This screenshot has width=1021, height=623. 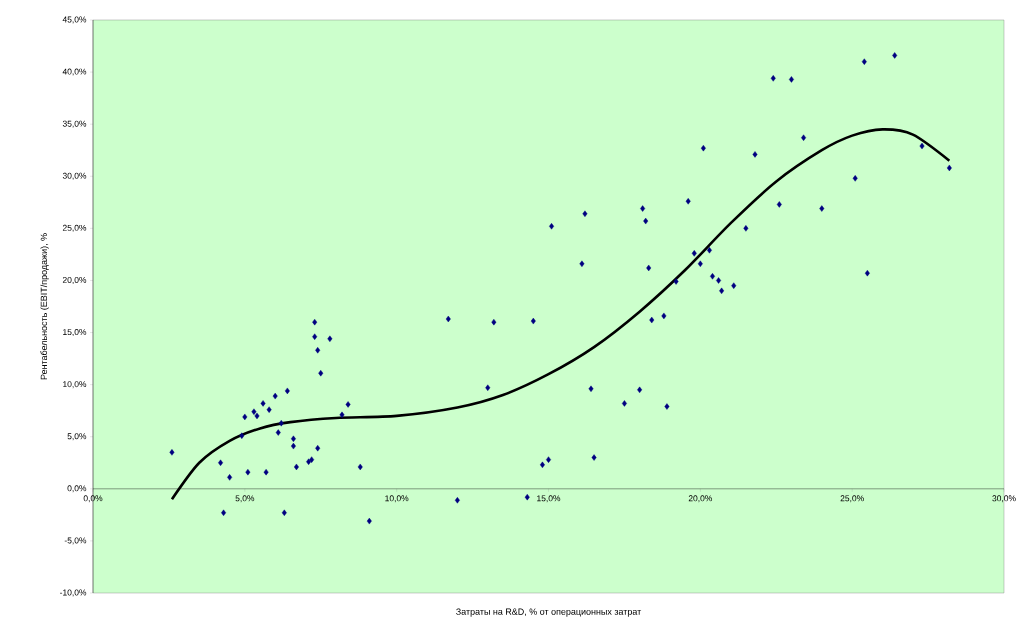 What do you see at coordinates (44, 306) in the screenshot?
I see `y-axis-title: Рентабельность (EBIT/продажи), %` at bounding box center [44, 306].